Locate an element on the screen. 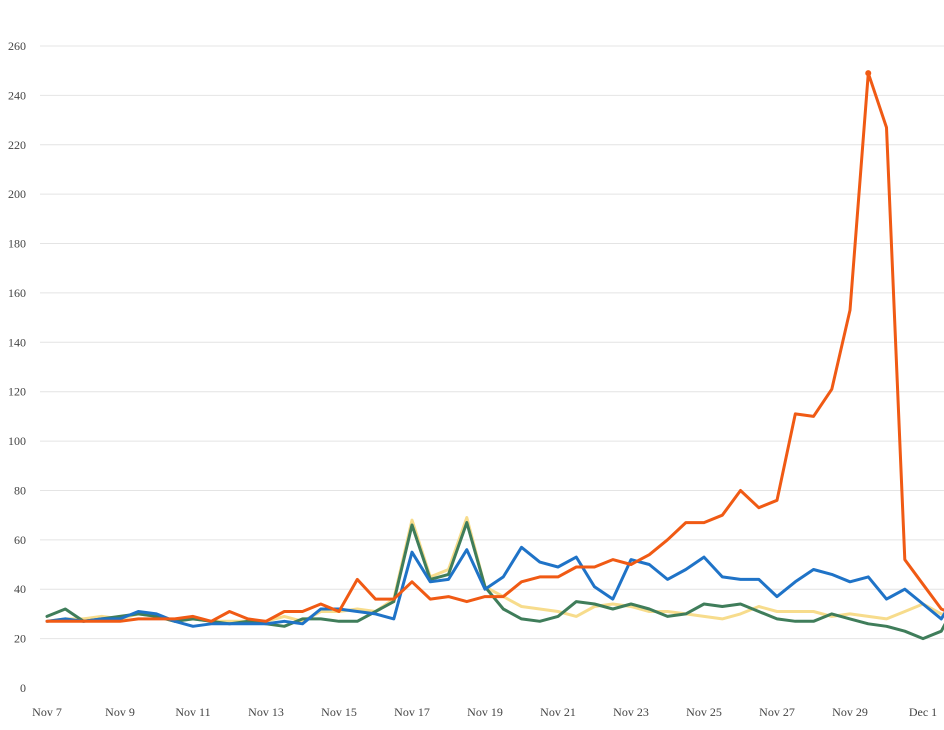 The height and width of the screenshot is (730, 944). y-tick-label: 20 is located at coordinates (20, 639).